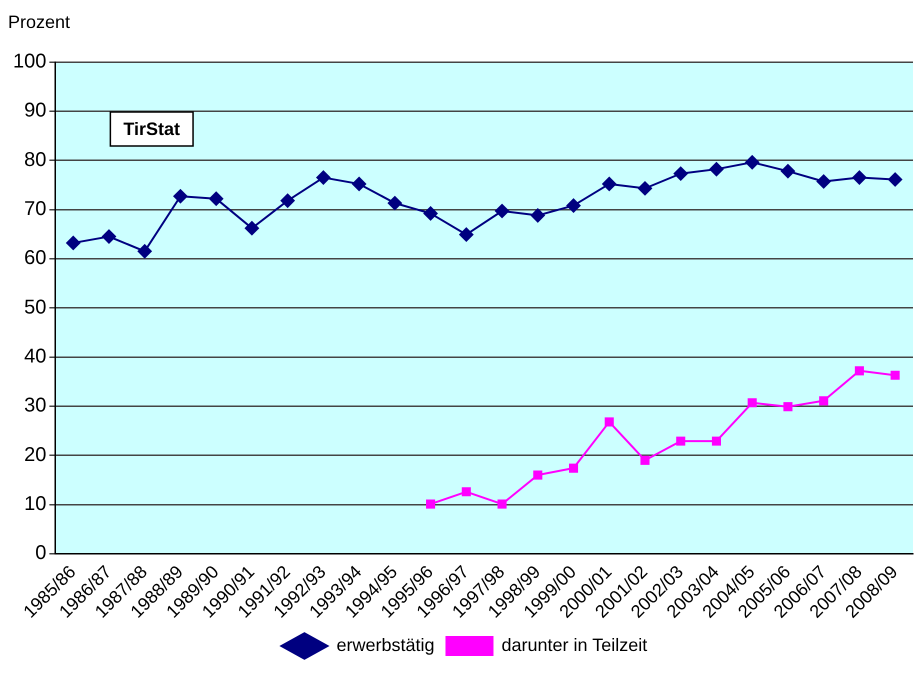 Image resolution: width=921 pixels, height=675 pixels. Describe the element at coordinates (385, 644) in the screenshot. I see `legend-label: erwerbstätig` at that location.